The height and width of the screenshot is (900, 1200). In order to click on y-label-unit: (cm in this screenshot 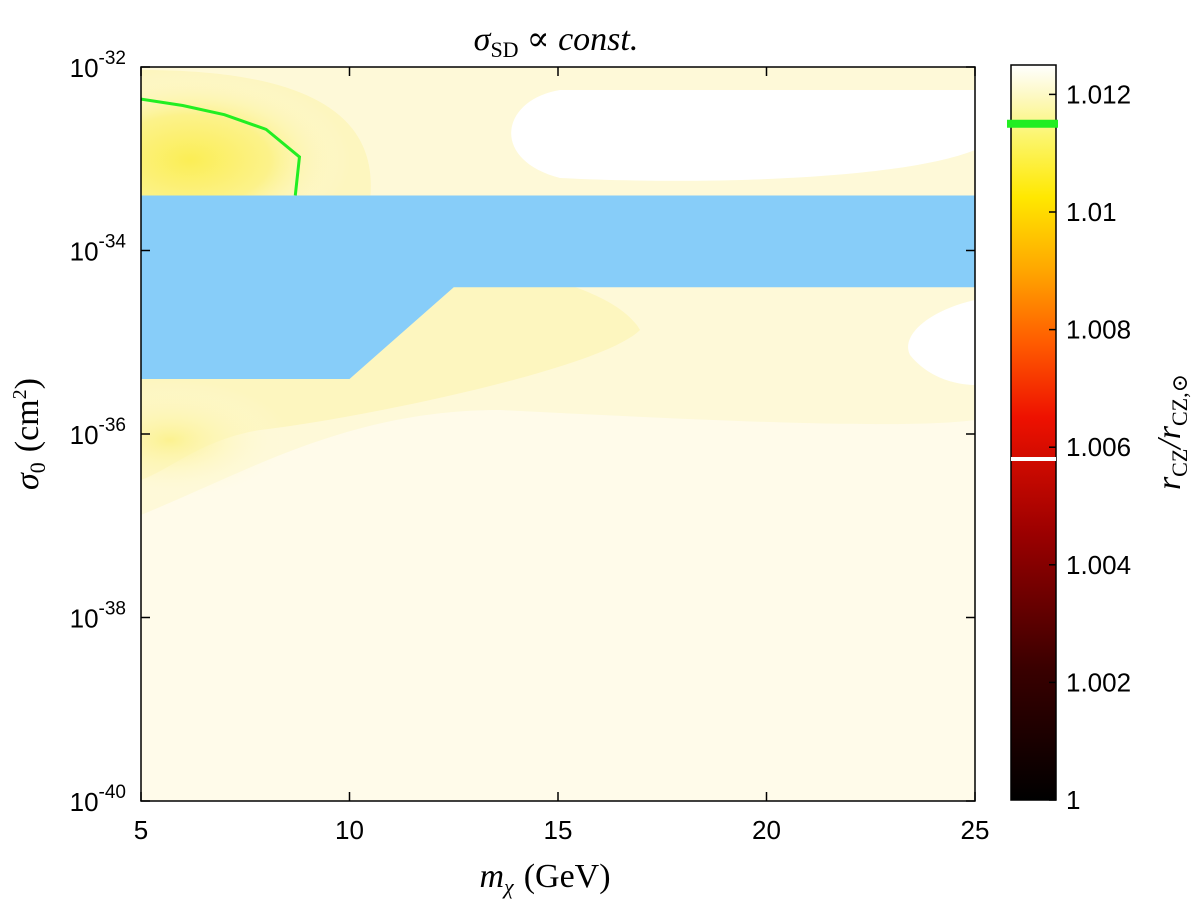, I will do `click(27, 425)`.